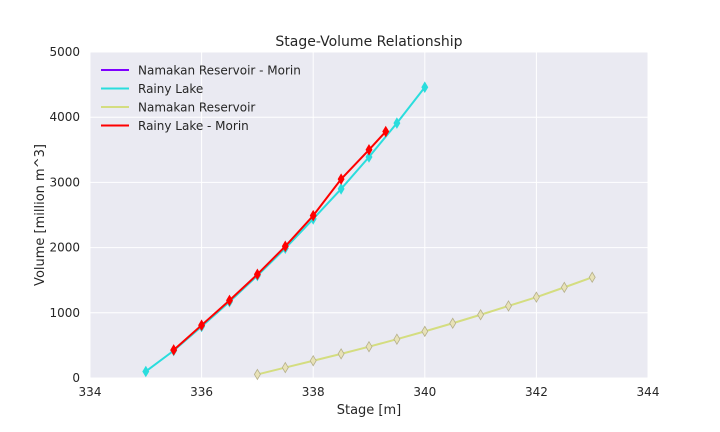 The image size is (720, 432). I want to click on y-tick-label: 0, so click(76, 378).